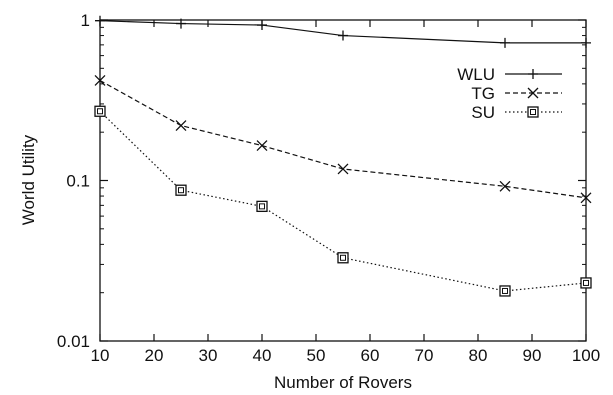  Describe the element at coordinates (424, 355) in the screenshot. I see `x-tick-label: 70` at that location.